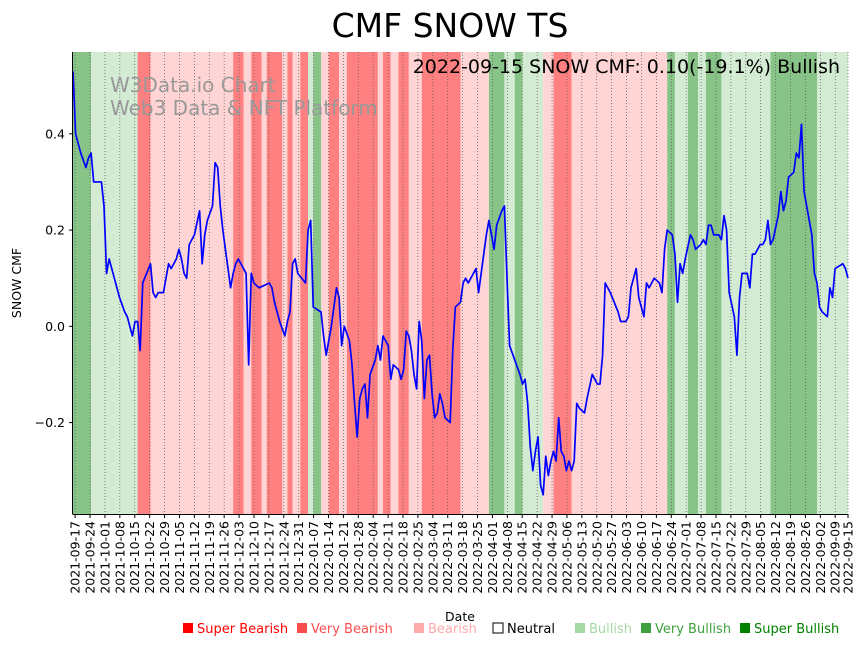  What do you see at coordinates (209, 557) in the screenshot?
I see `x-tick-label-9: 2021-11-19` at bounding box center [209, 557].